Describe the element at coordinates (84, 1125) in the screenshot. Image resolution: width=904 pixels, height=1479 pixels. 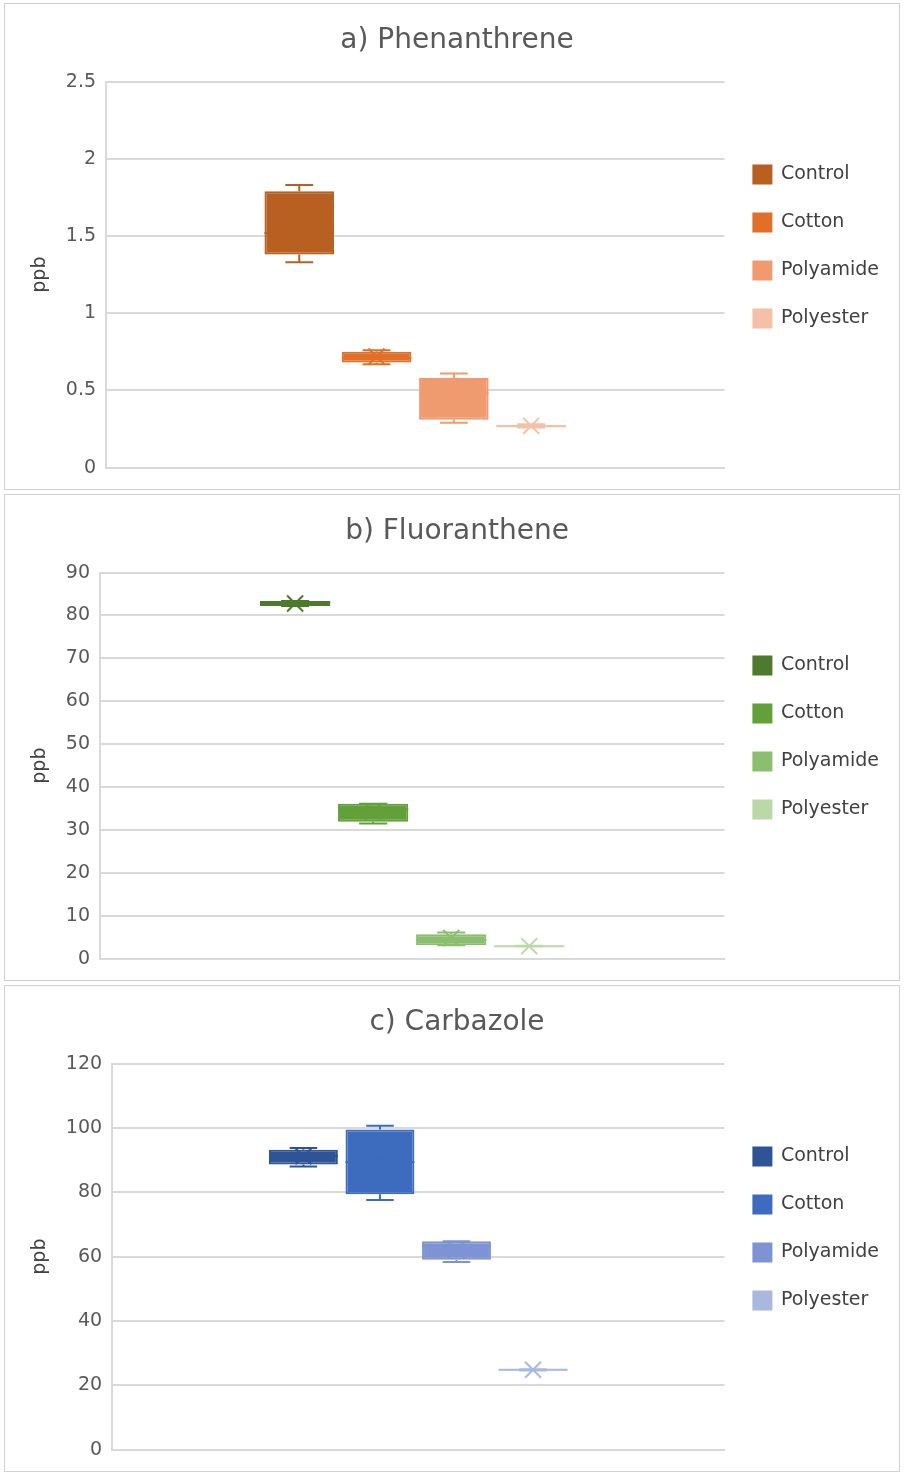
I see `y-tick-label: 100` at that location.